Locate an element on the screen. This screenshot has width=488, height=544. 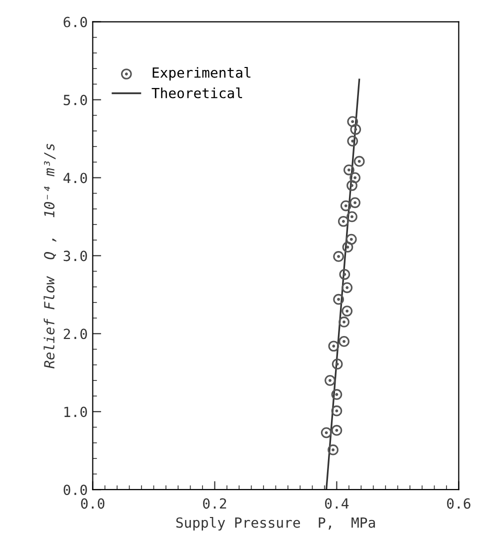
legend-label: Experimental is located at coordinates (201, 74).